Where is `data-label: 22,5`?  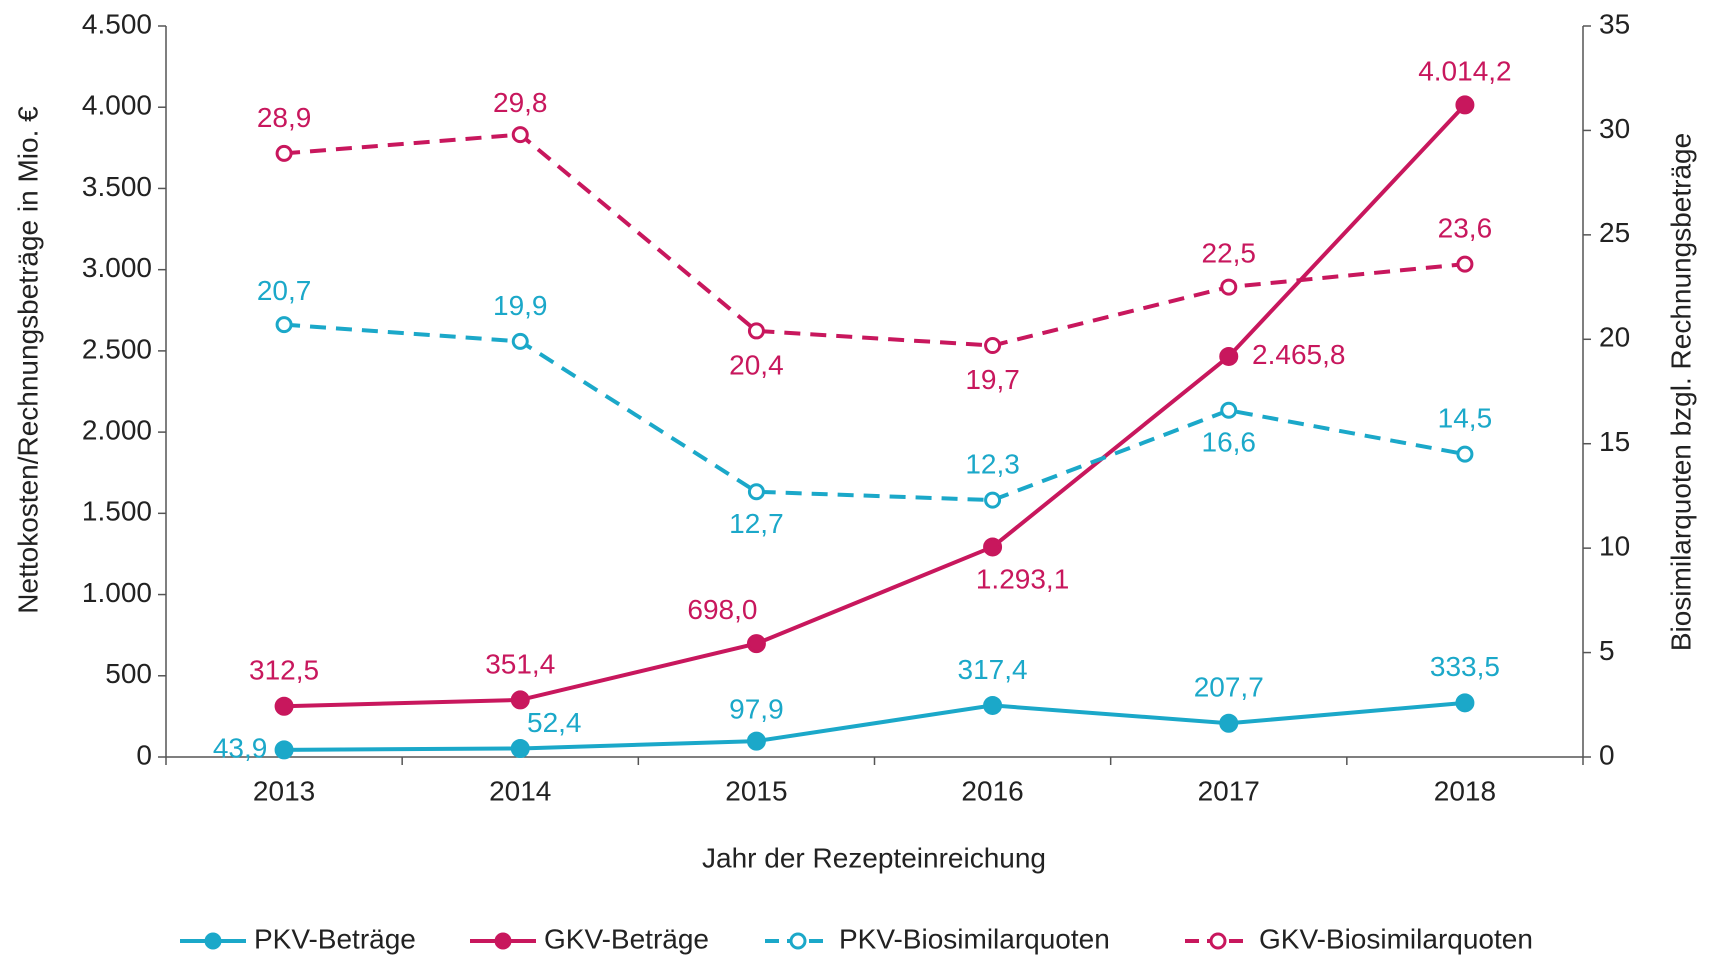 data-label: 22,5 is located at coordinates (1229, 252).